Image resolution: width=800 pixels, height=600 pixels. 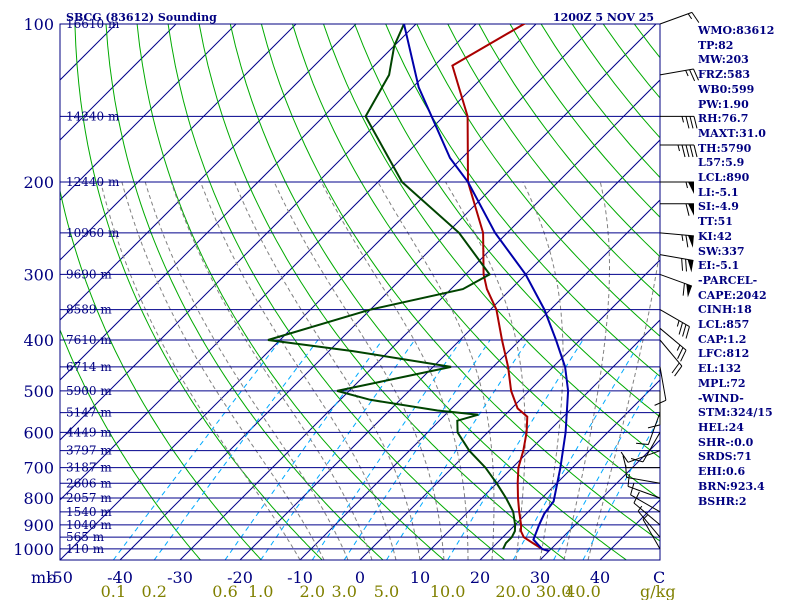 What do you see at coordinates (500, 288) in the screenshot?
I see `temperature-line` at bounding box center [500, 288].